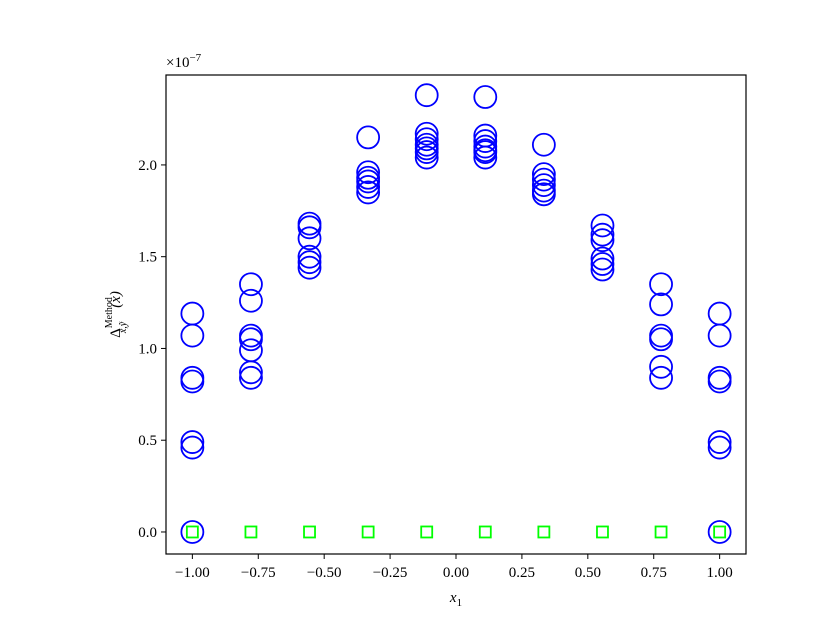  Describe the element at coordinates (522, 573) in the screenshot. I see `x-tick-label: 0.25` at that location.